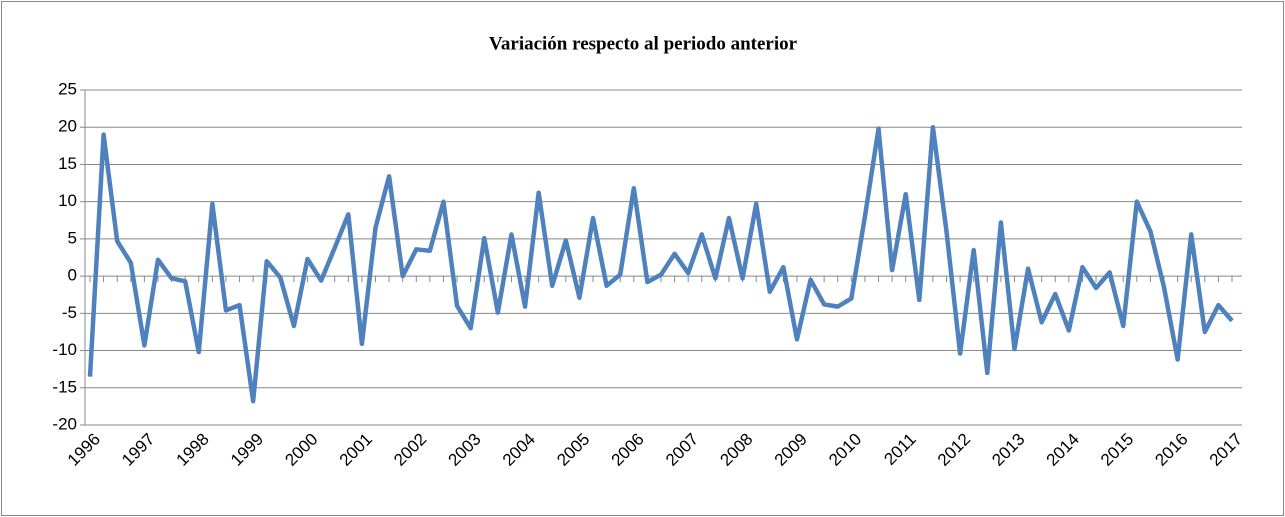 The image size is (1285, 517). I want to click on y-tick-label: -10, so click(64, 349).